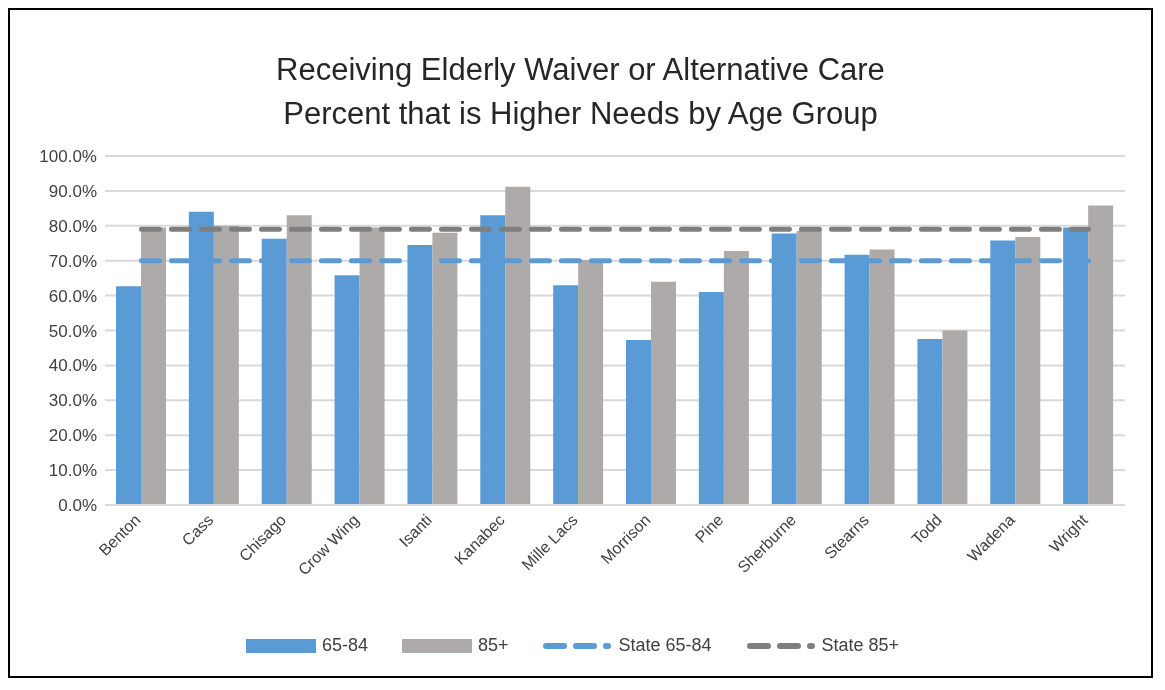 Image resolution: width=1165 pixels, height=690 pixels. I want to click on y-tick-label: 50.0%, so click(72, 331).